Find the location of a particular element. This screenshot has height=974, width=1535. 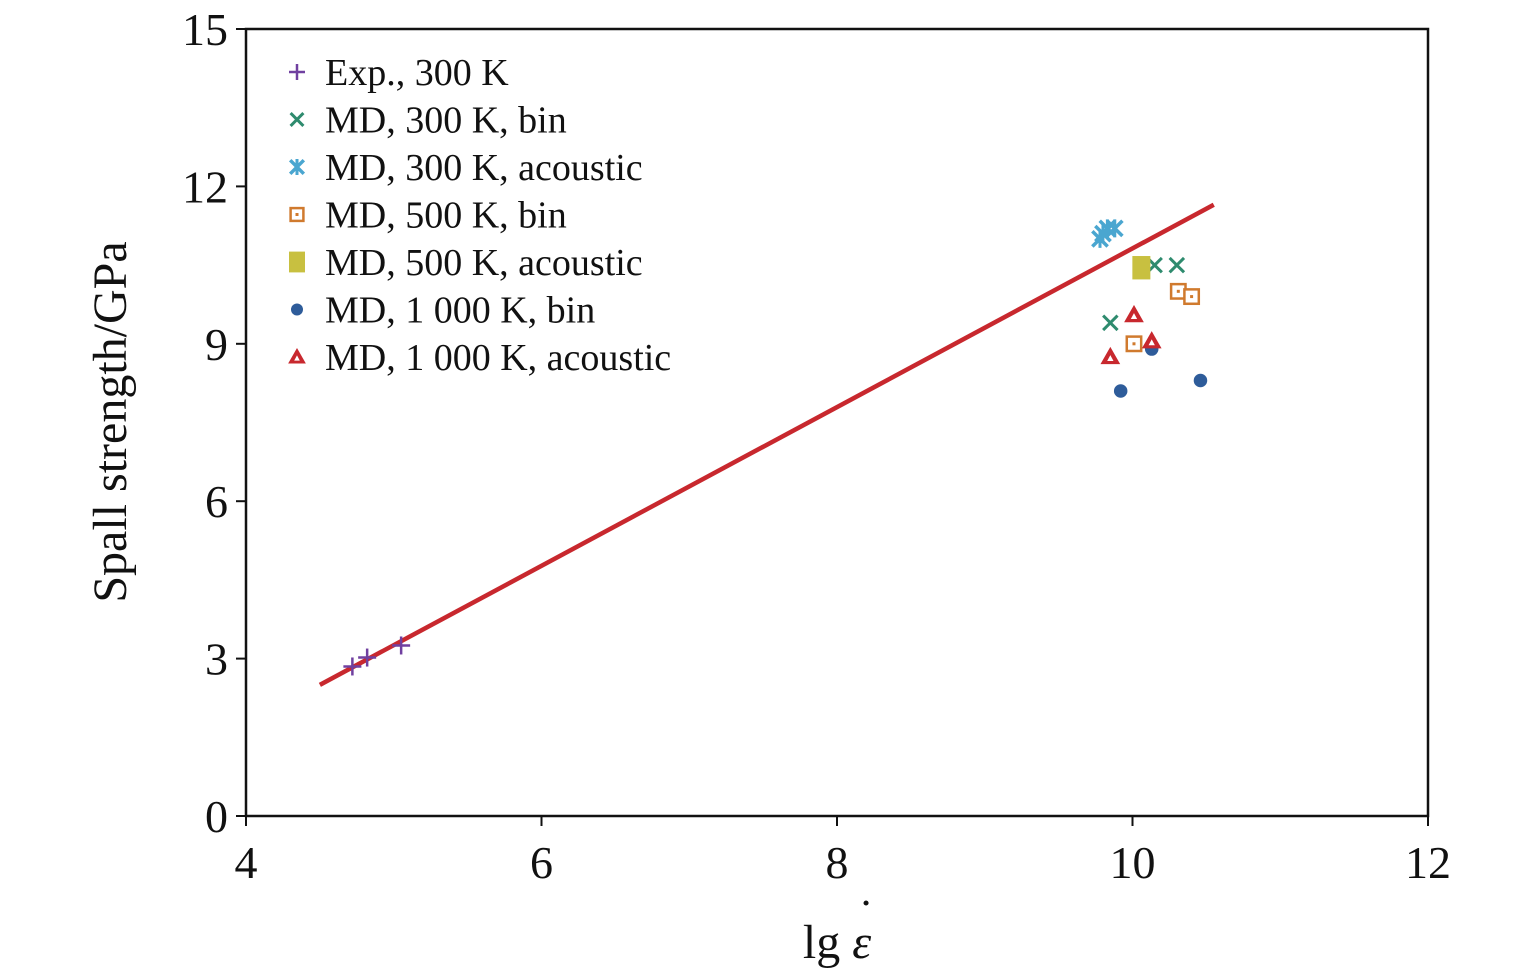

legend-marker-exp-300-k is located at coordinates (297, 72).